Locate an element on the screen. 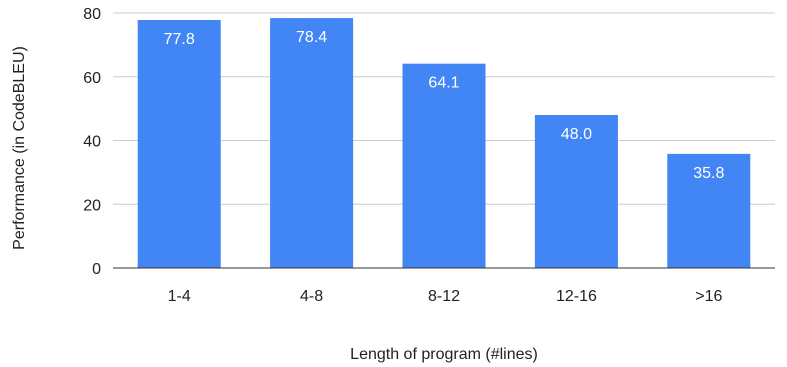  x-axis-ticks: 1-4 4-8 8-12 12-16 >16 is located at coordinates (445, 296).